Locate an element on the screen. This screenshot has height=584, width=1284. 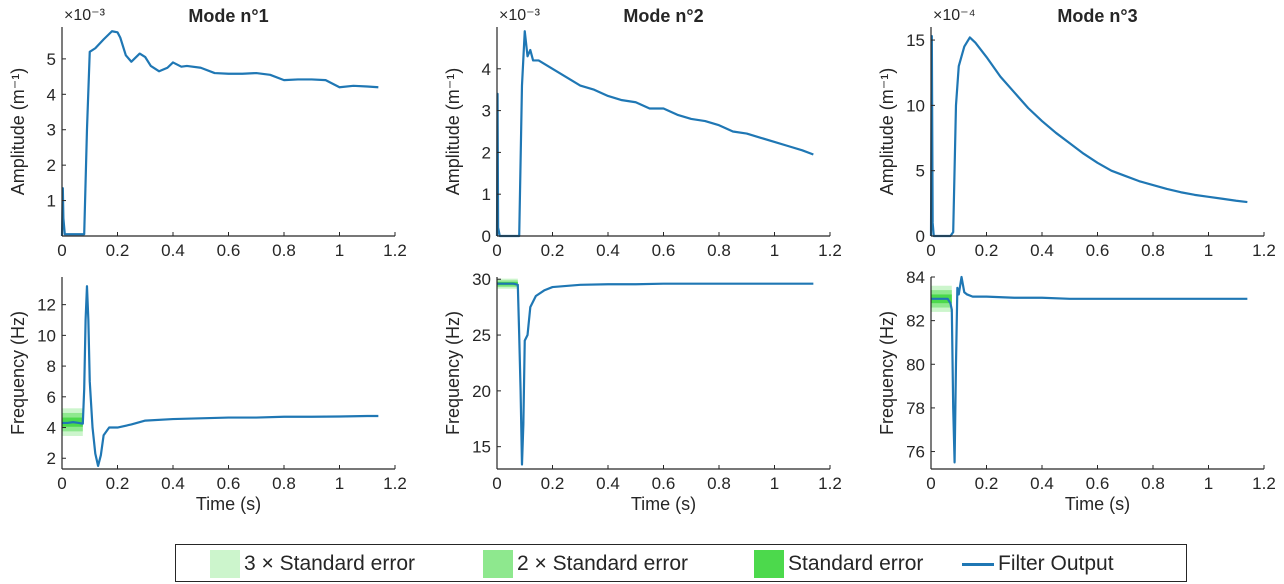
y-tick-label: 78 is located at coordinates (915, 408).